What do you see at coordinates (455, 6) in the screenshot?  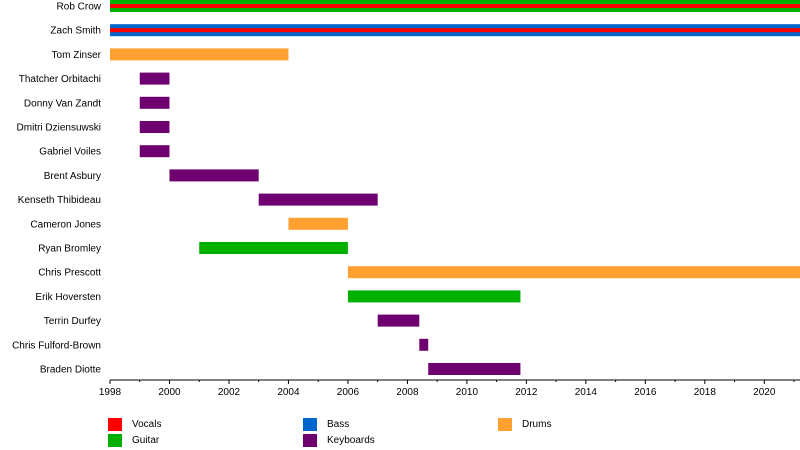 I see `bar-rob-crow-vocals` at bounding box center [455, 6].